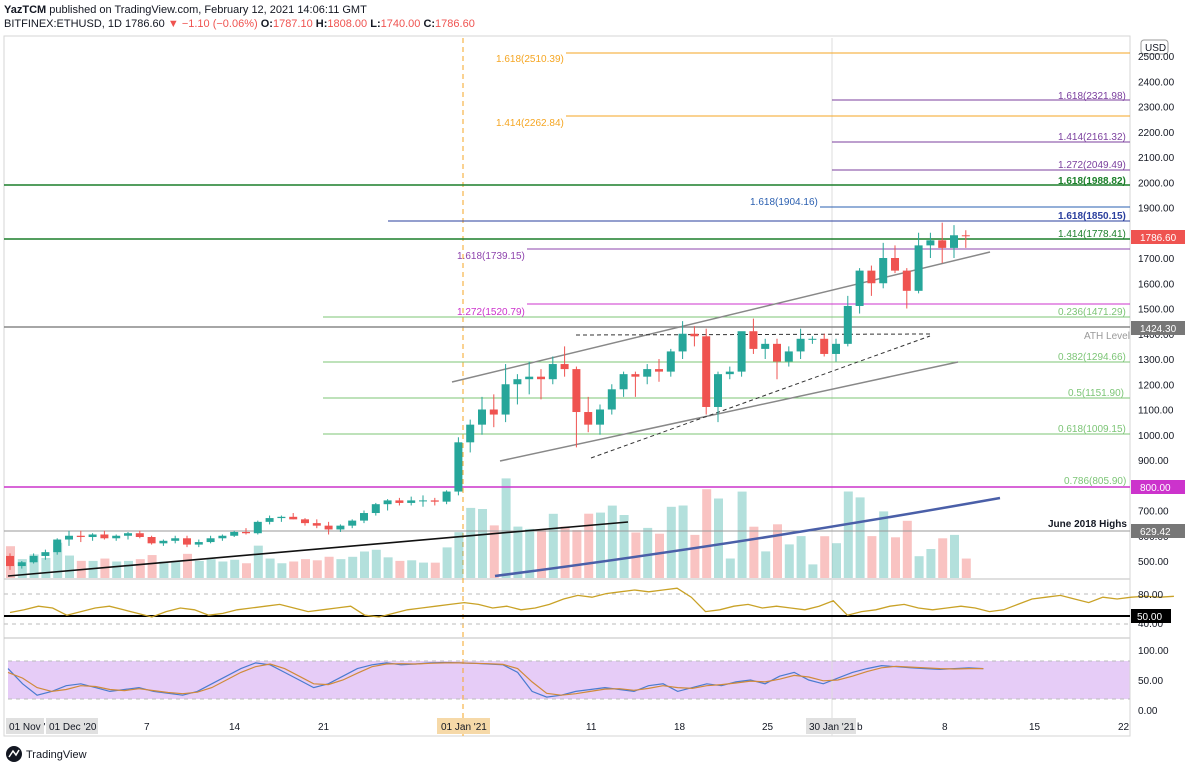  Describe the element at coordinates (1153, 512) in the screenshot. I see `price-axis-label: 700.00` at that location.